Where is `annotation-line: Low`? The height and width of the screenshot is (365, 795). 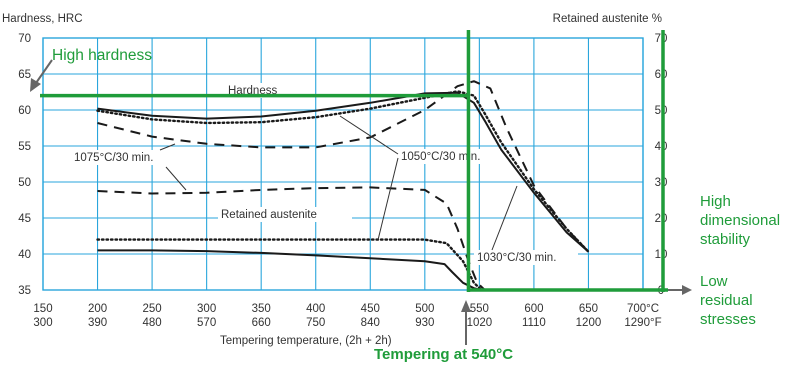
annotation-line: Low is located at coordinates (714, 281).